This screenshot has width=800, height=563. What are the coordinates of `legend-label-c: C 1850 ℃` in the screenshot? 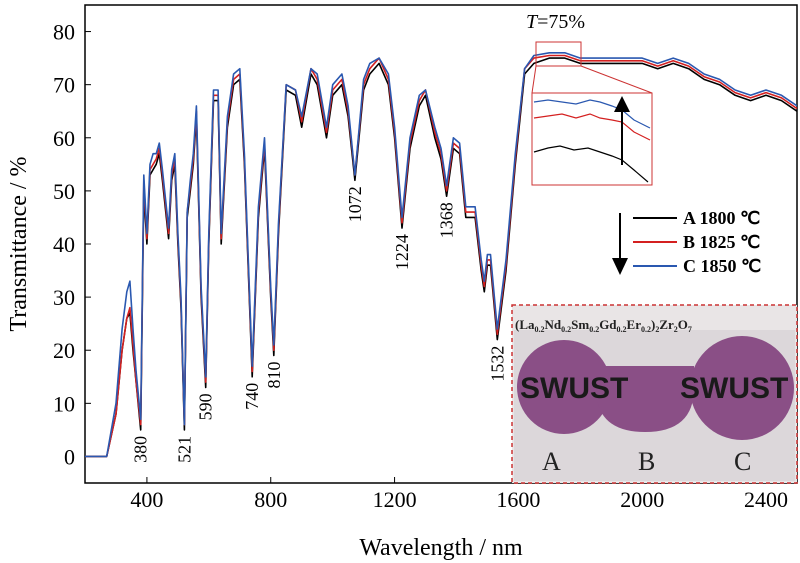 It's located at (722, 266).